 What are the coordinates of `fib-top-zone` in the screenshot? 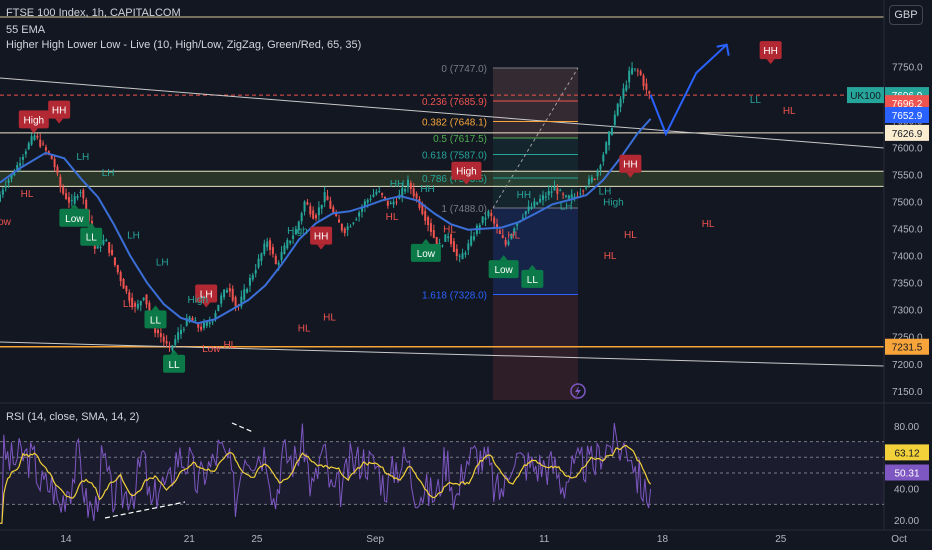 It's located at (535, 103).